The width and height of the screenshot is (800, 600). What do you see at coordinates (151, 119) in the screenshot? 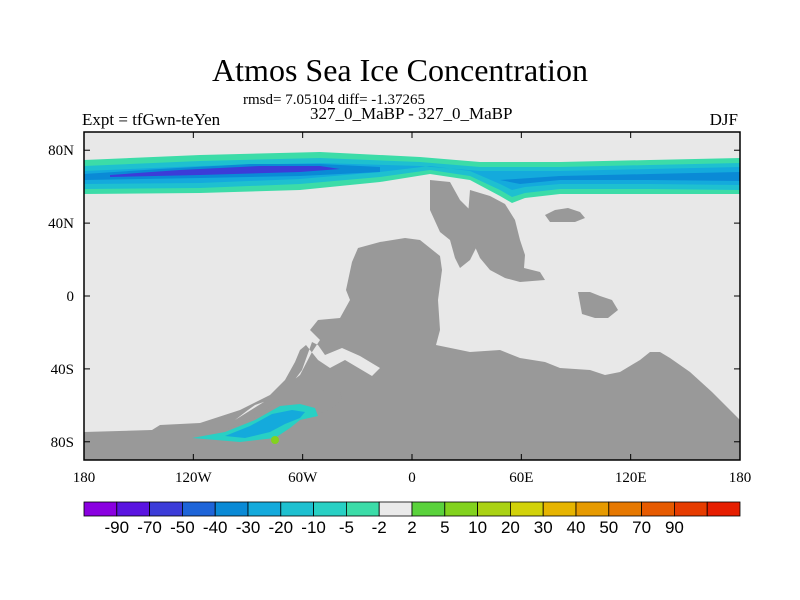
I see `experiment-label: Expt = tfGwn-teYen` at bounding box center [151, 119].